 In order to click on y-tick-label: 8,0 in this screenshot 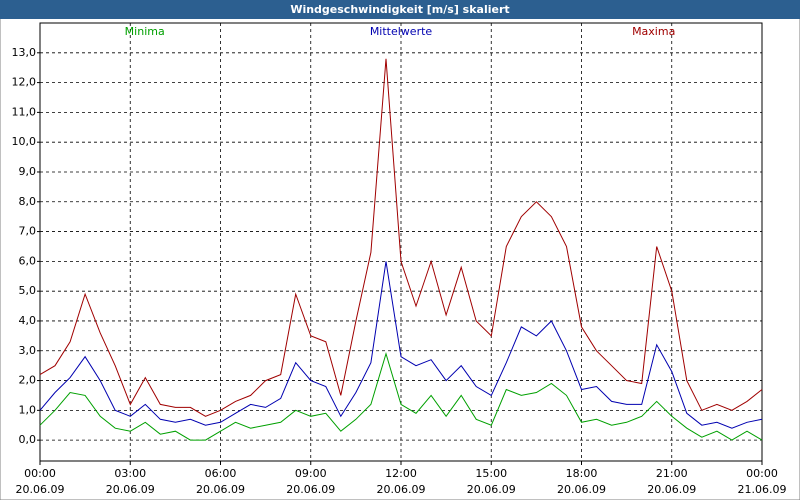, I will do `click(28, 201)`.